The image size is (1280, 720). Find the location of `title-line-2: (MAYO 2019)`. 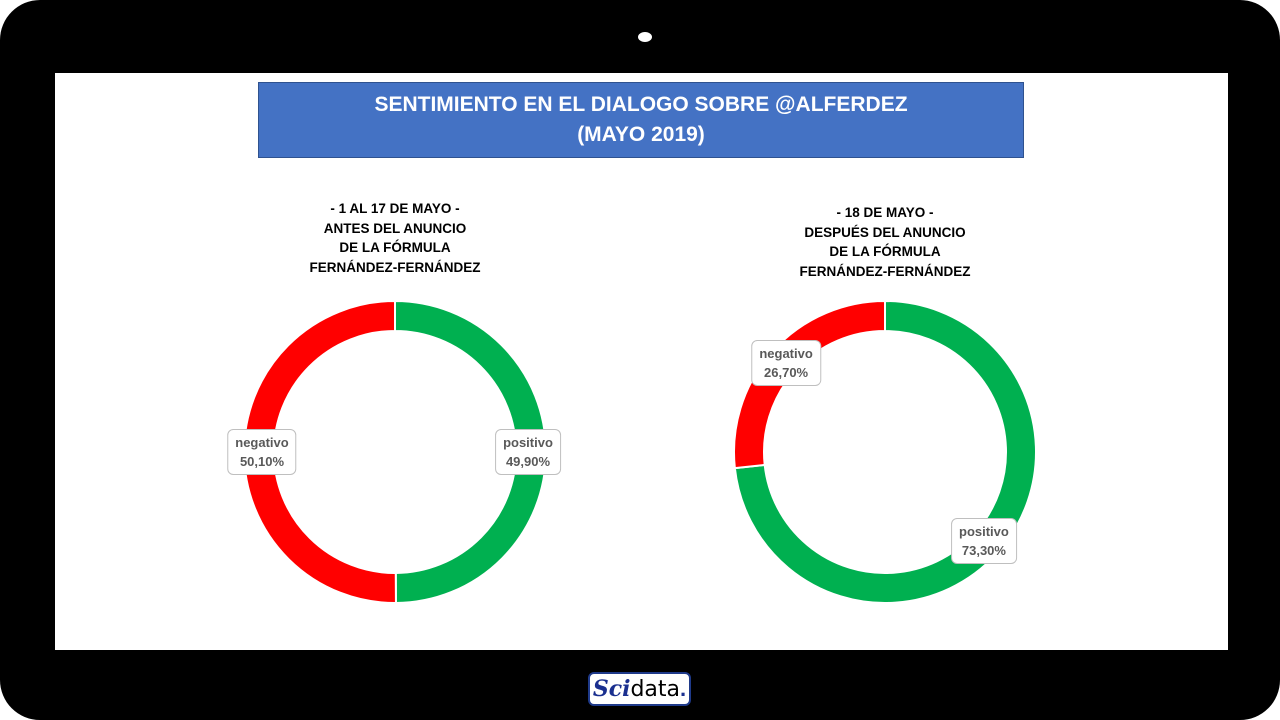

title-line-2: (MAYO 2019) is located at coordinates (641, 134).